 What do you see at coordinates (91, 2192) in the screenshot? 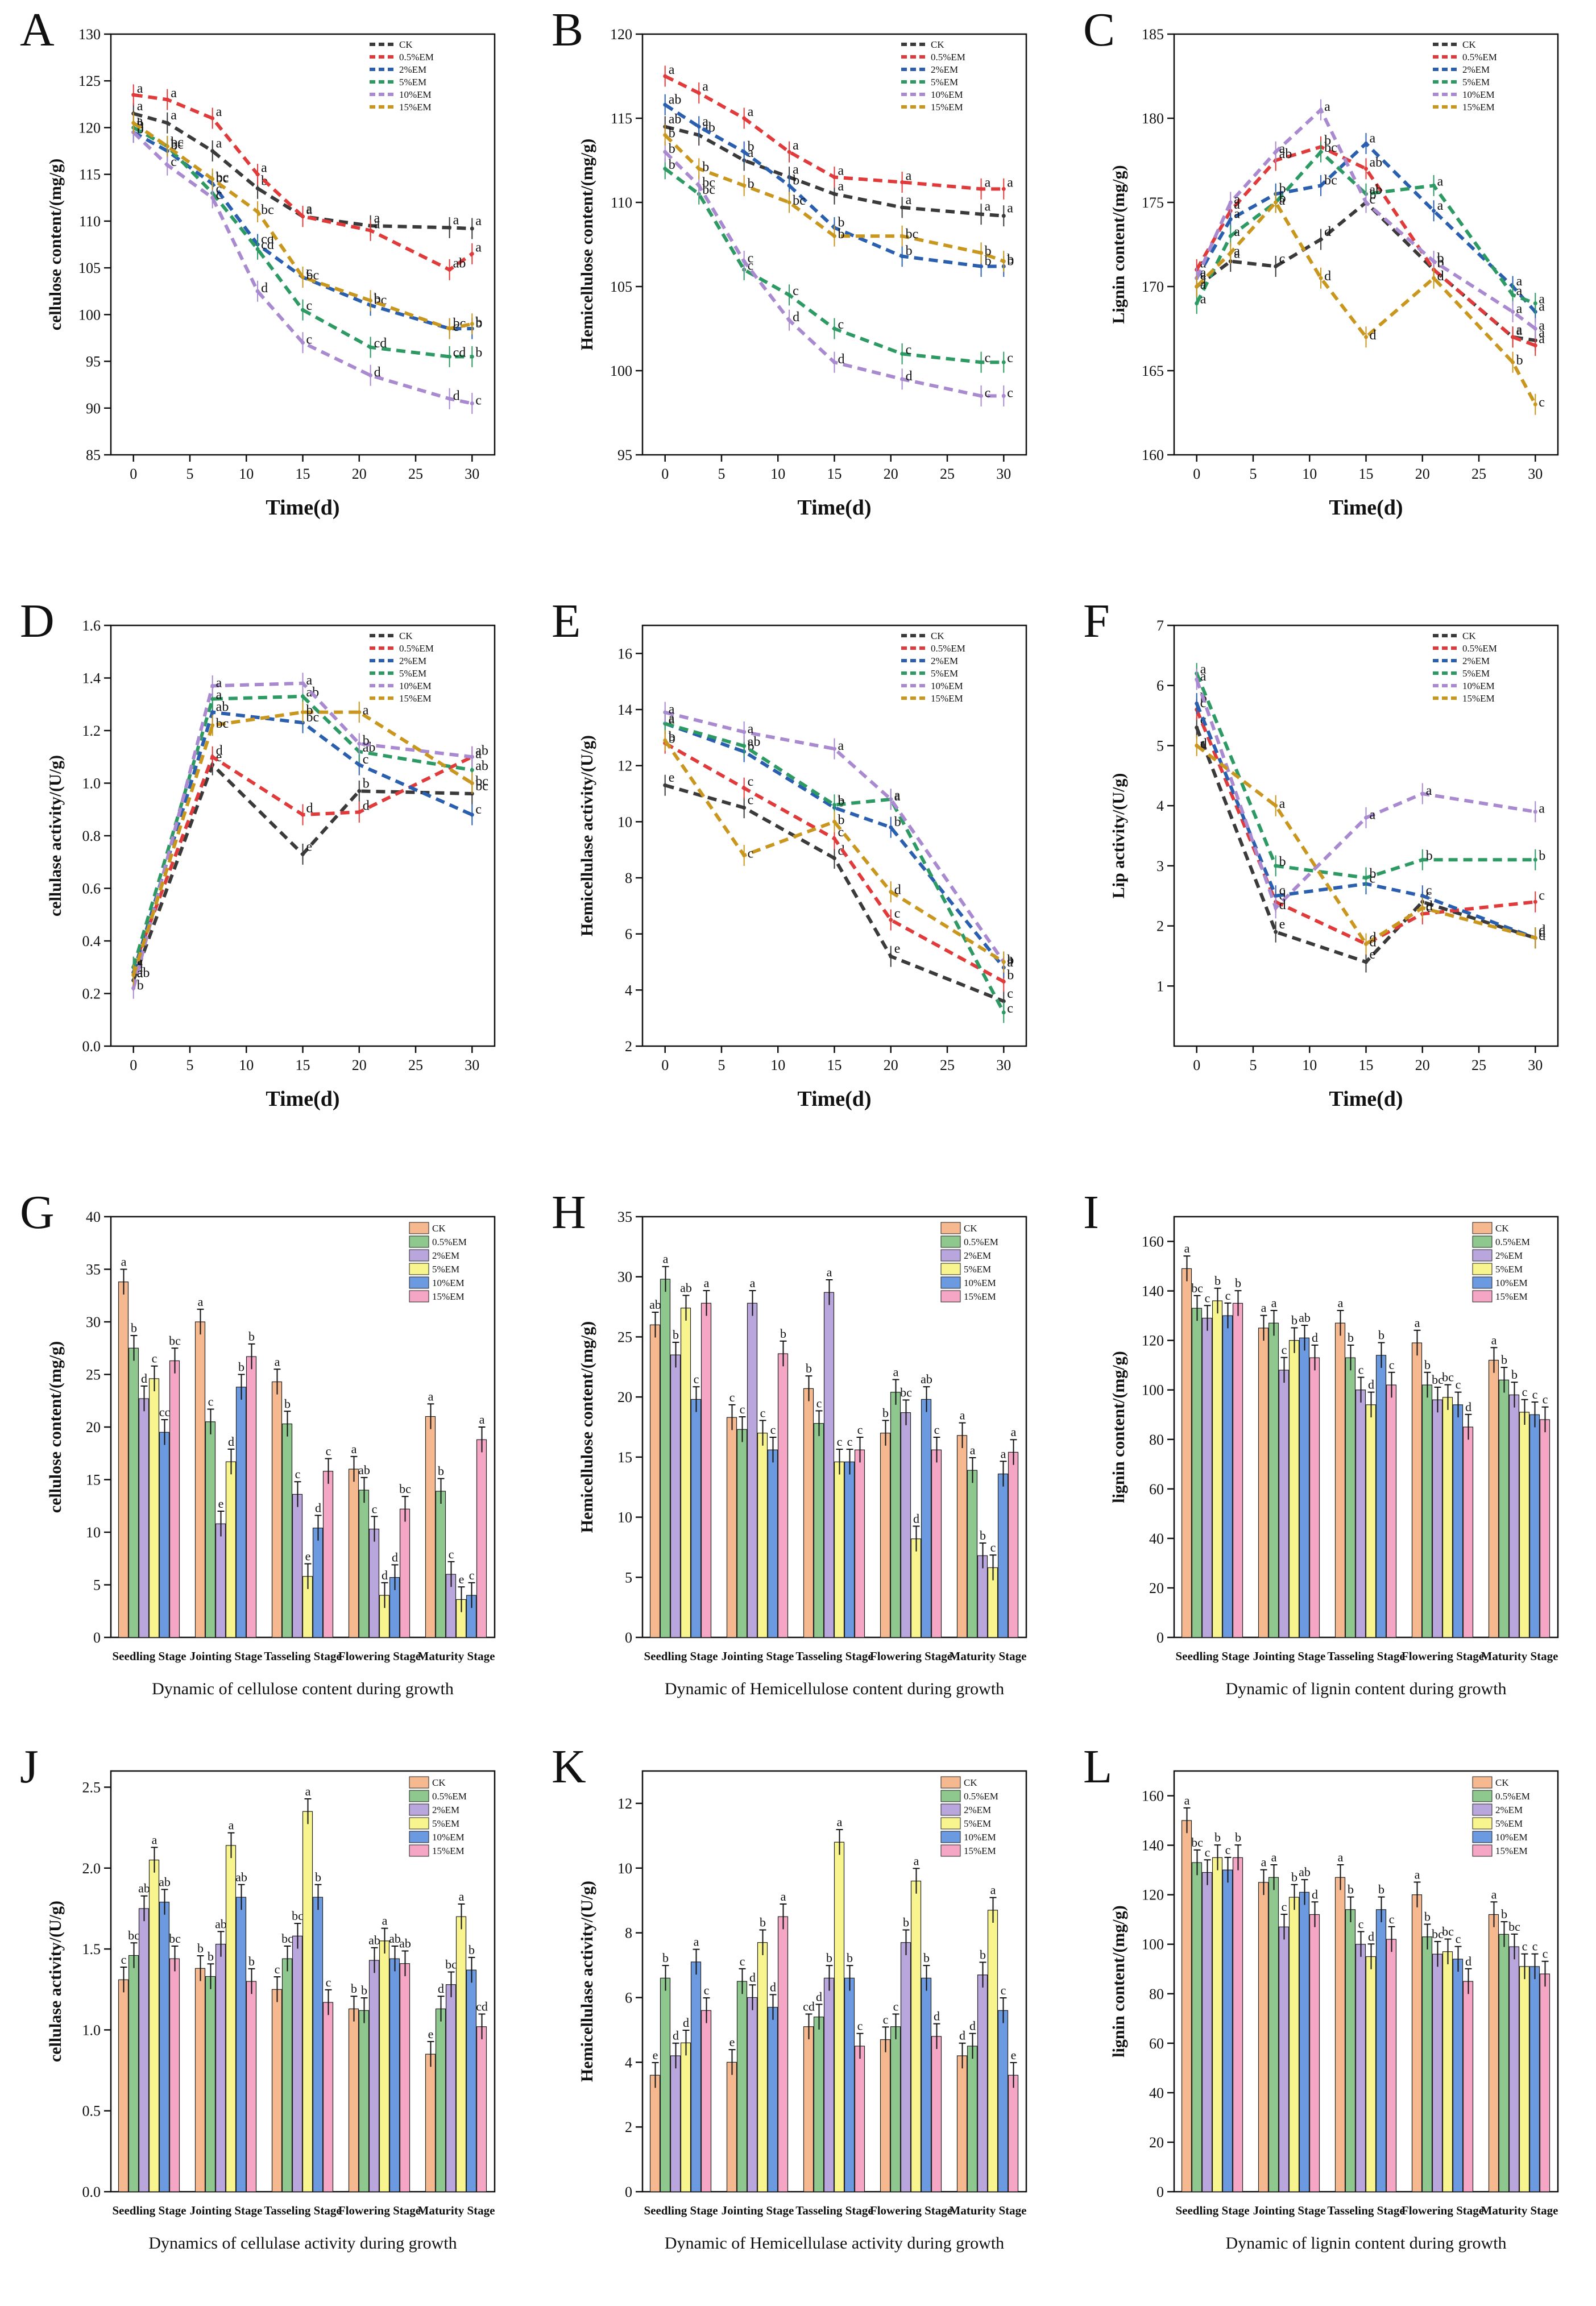
I see `y-tick-label: 0.0` at bounding box center [91, 2192].